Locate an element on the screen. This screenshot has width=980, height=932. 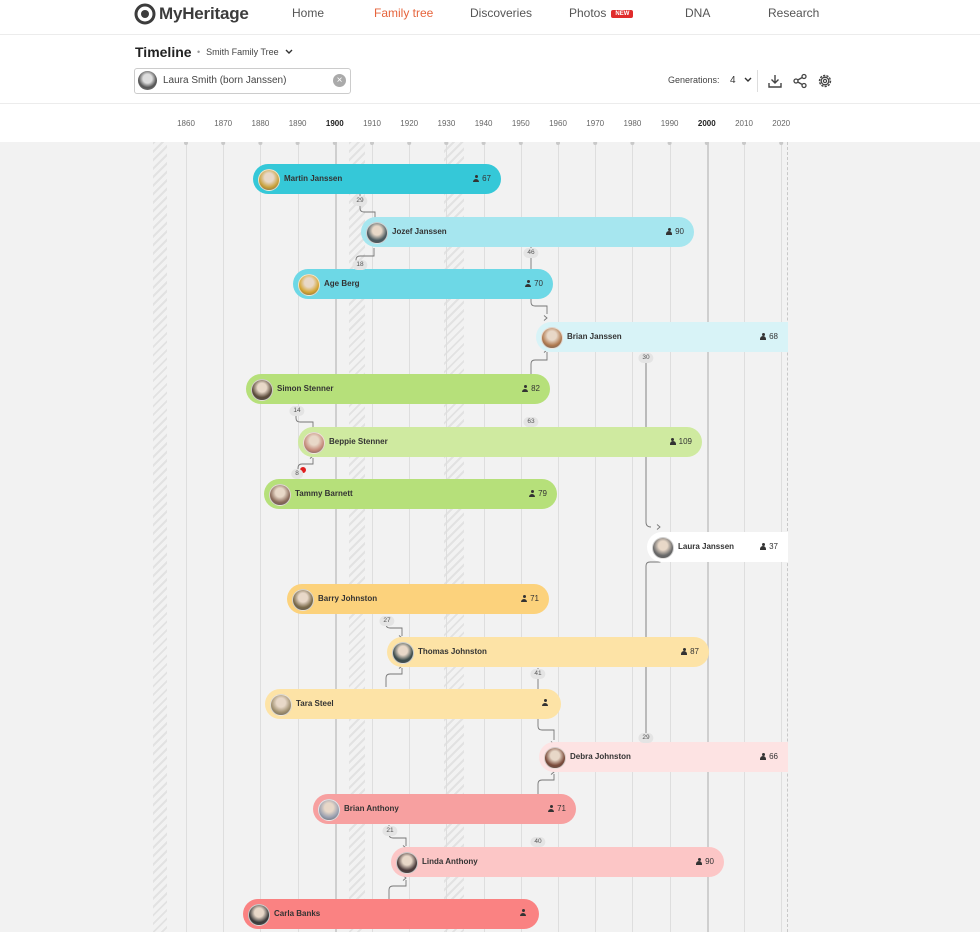
person-age: 71 is located at coordinates (530, 598).